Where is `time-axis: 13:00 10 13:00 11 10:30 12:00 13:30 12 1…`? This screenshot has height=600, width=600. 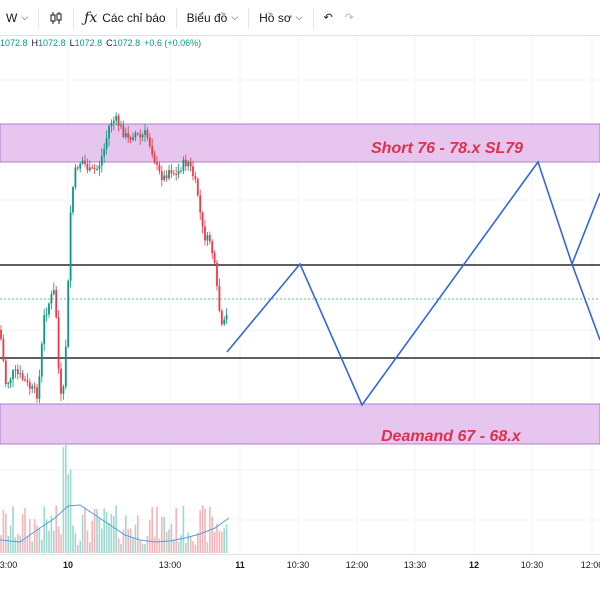
time-axis: 13:00 10 13:00 11 10:30 12:00 13:30 12 1… is located at coordinates (300, 577).